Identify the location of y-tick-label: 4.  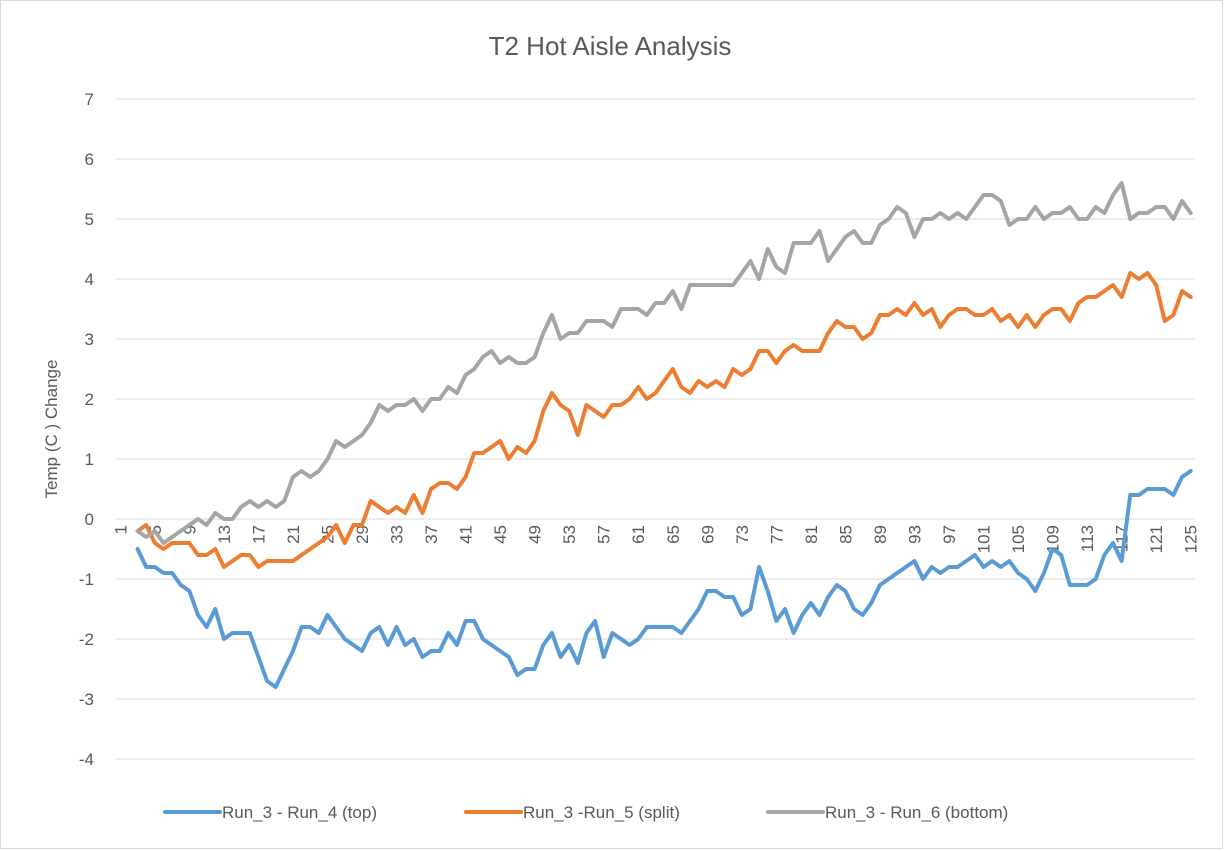
(89, 279).